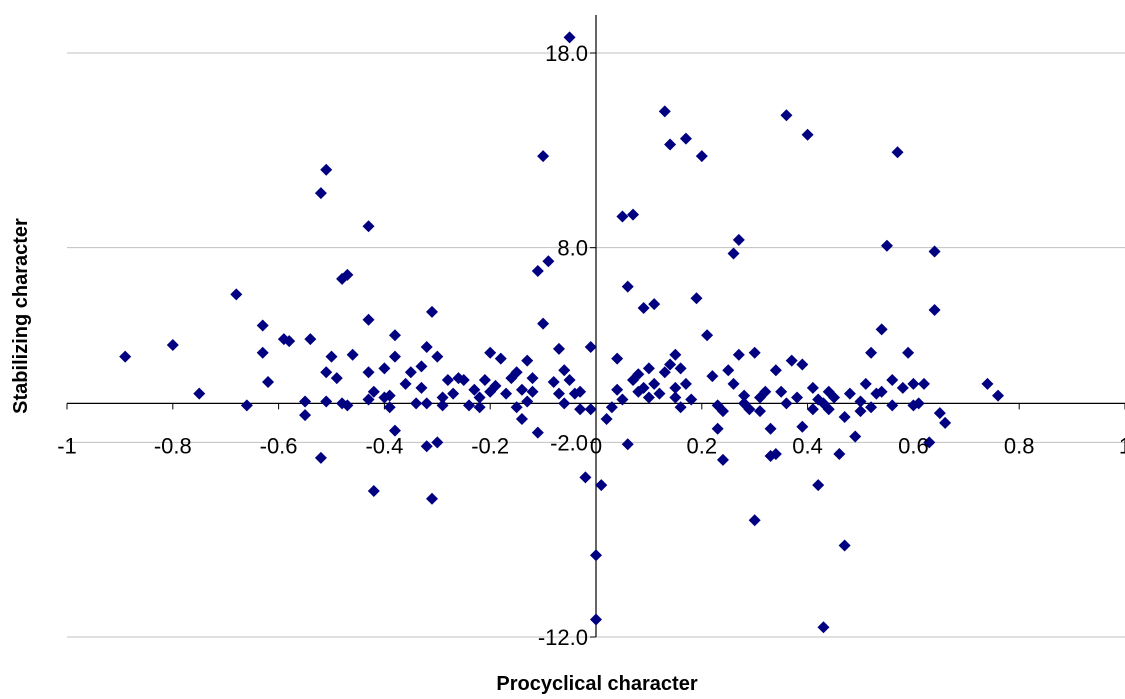 The width and height of the screenshot is (1125, 699). What do you see at coordinates (21, 316) in the screenshot?
I see `y-axis-title: Stabilizing character` at bounding box center [21, 316].